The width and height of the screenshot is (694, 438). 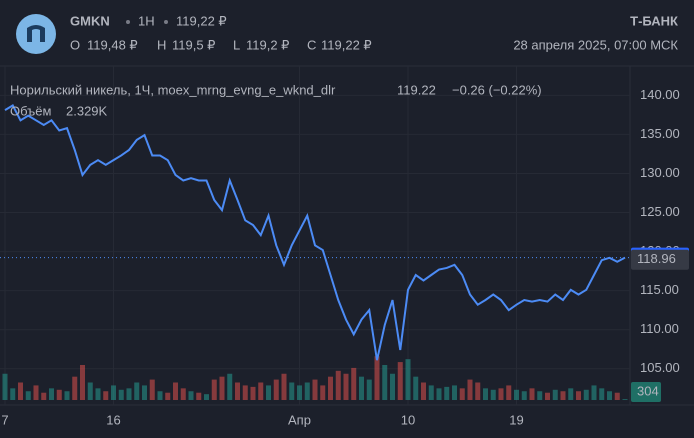 I want to click on ohlc-key: L, so click(x=236, y=44).